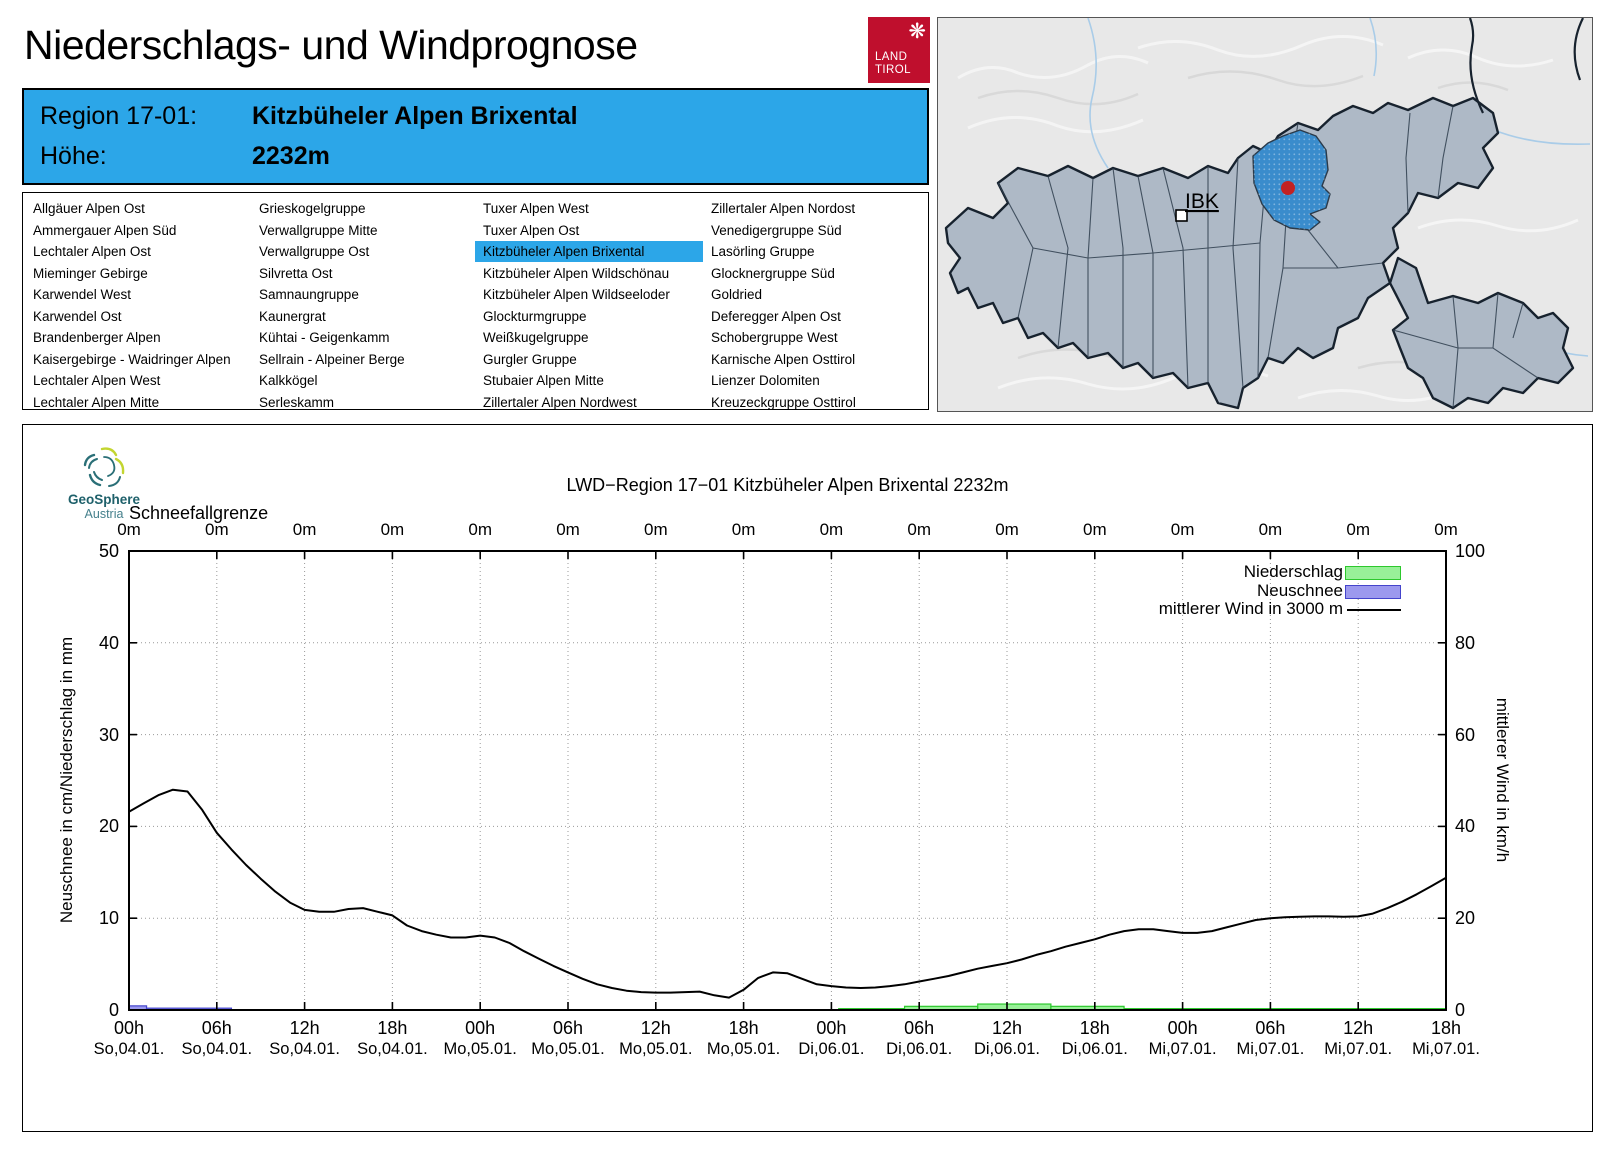  Describe the element at coordinates (314, 251) in the screenshot. I see `region-list-item: Verwallgruppe Ost` at that location.